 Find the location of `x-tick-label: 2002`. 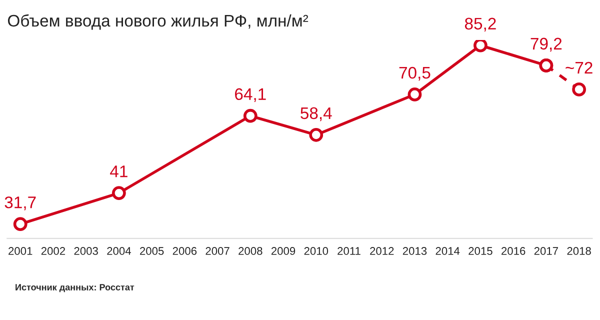

x-tick-label: 2002 is located at coordinates (53, 251).